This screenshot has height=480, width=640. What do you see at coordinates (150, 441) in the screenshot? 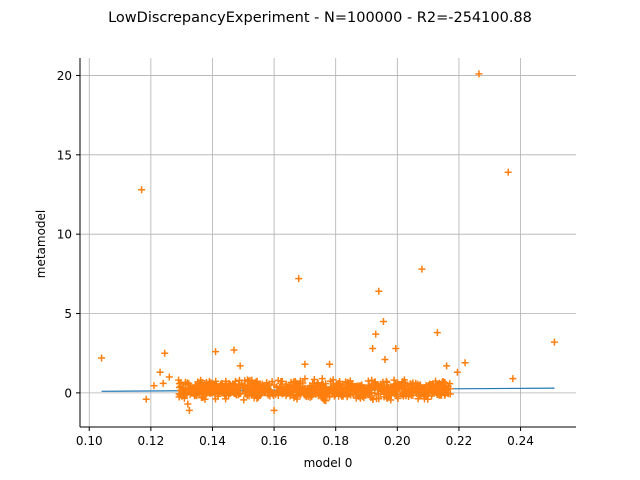
I see `x-tick-label-1: 0.12` at bounding box center [150, 441].